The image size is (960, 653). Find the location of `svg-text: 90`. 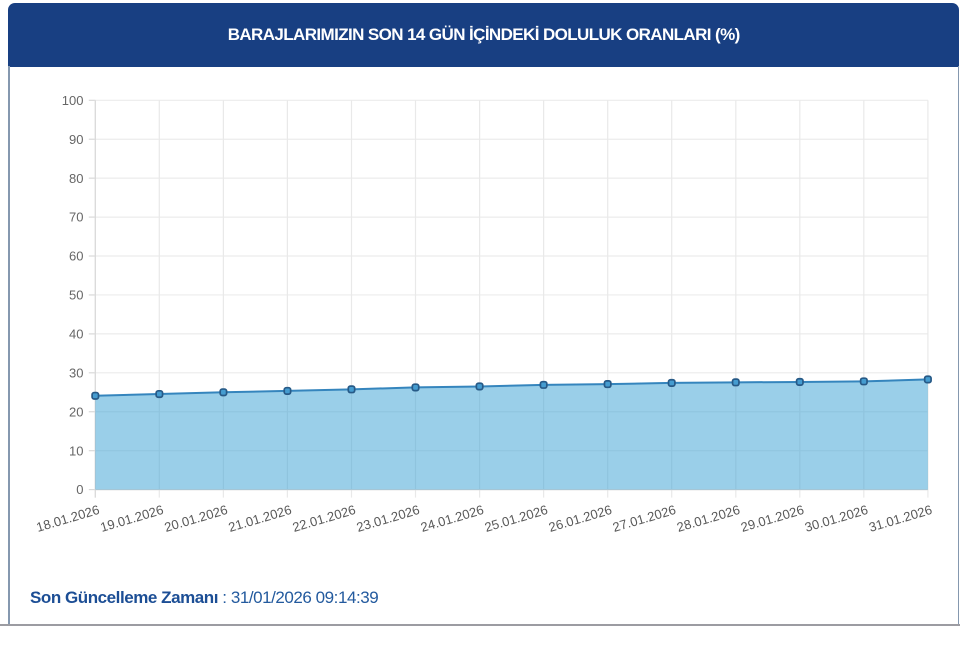

svg-text: 90 is located at coordinates (76, 139).